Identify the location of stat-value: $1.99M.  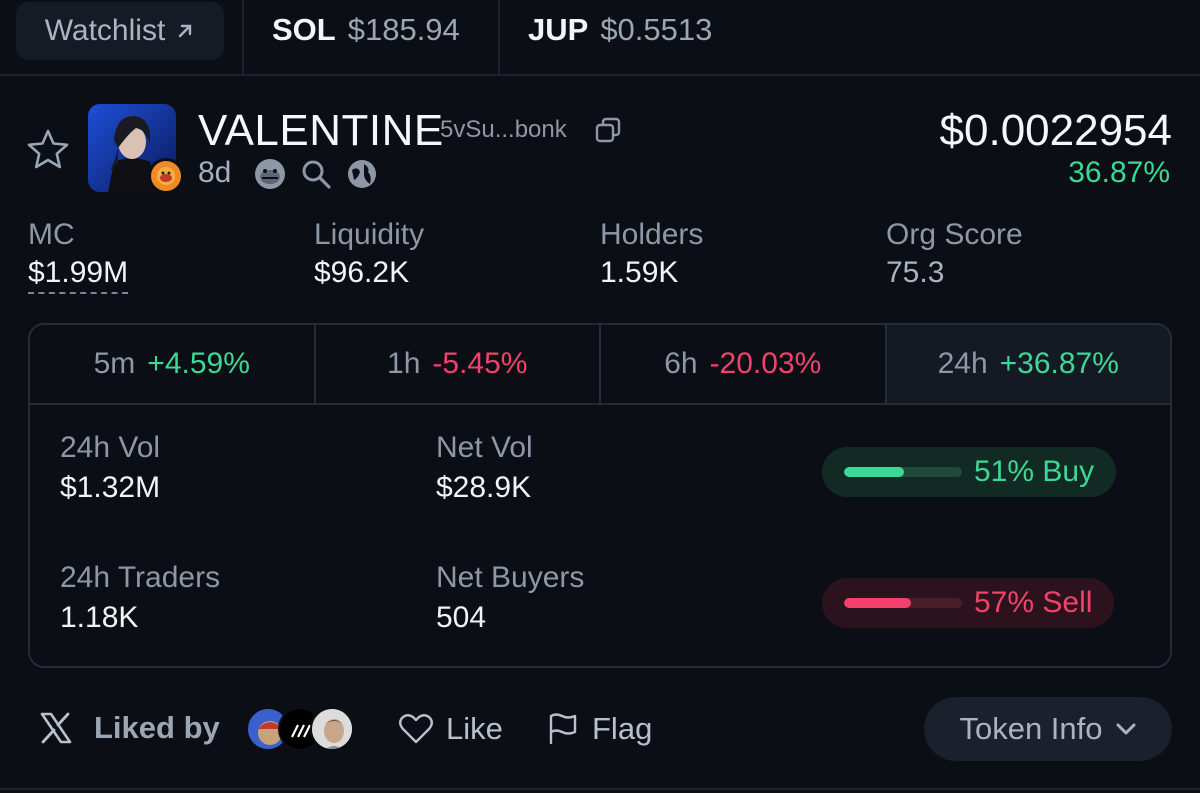
(78, 275).